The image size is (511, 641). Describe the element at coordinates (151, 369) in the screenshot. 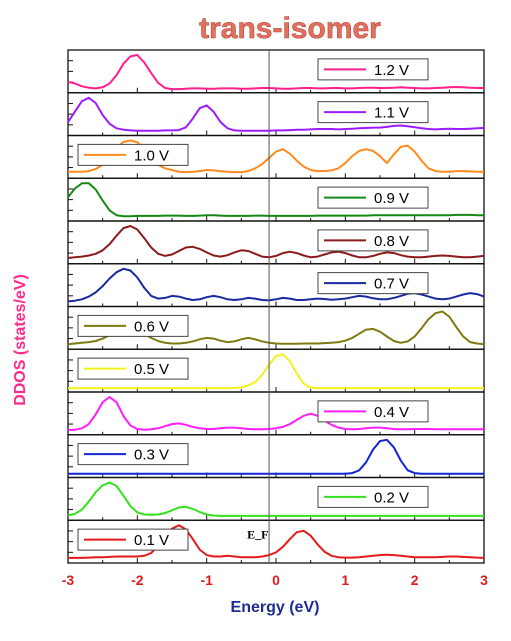

I see `legend-label: 0.5 V` at that location.